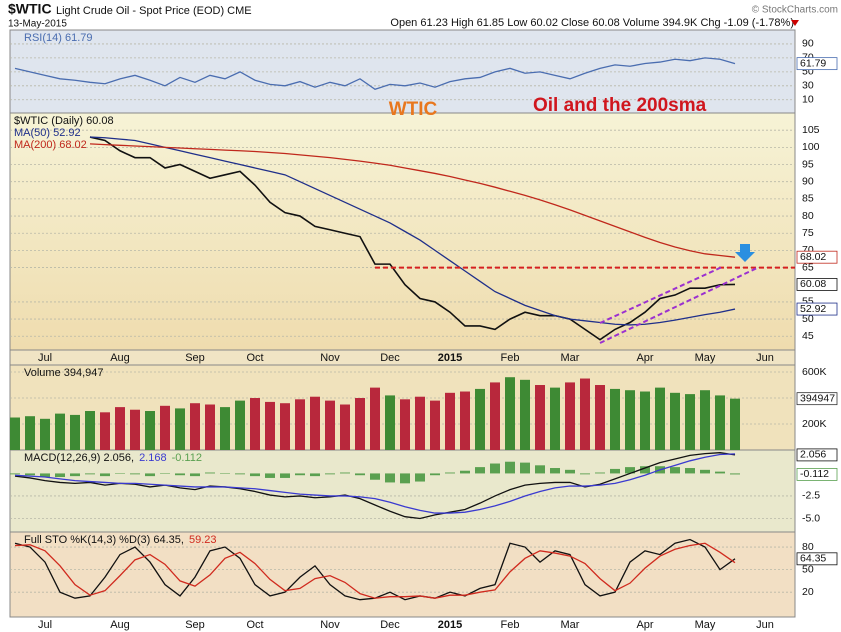 Image resolution: width=841 pixels, height=632 pixels. What do you see at coordinates (644, 358) in the screenshot?
I see `x-tick-label: Apr` at bounding box center [644, 358].